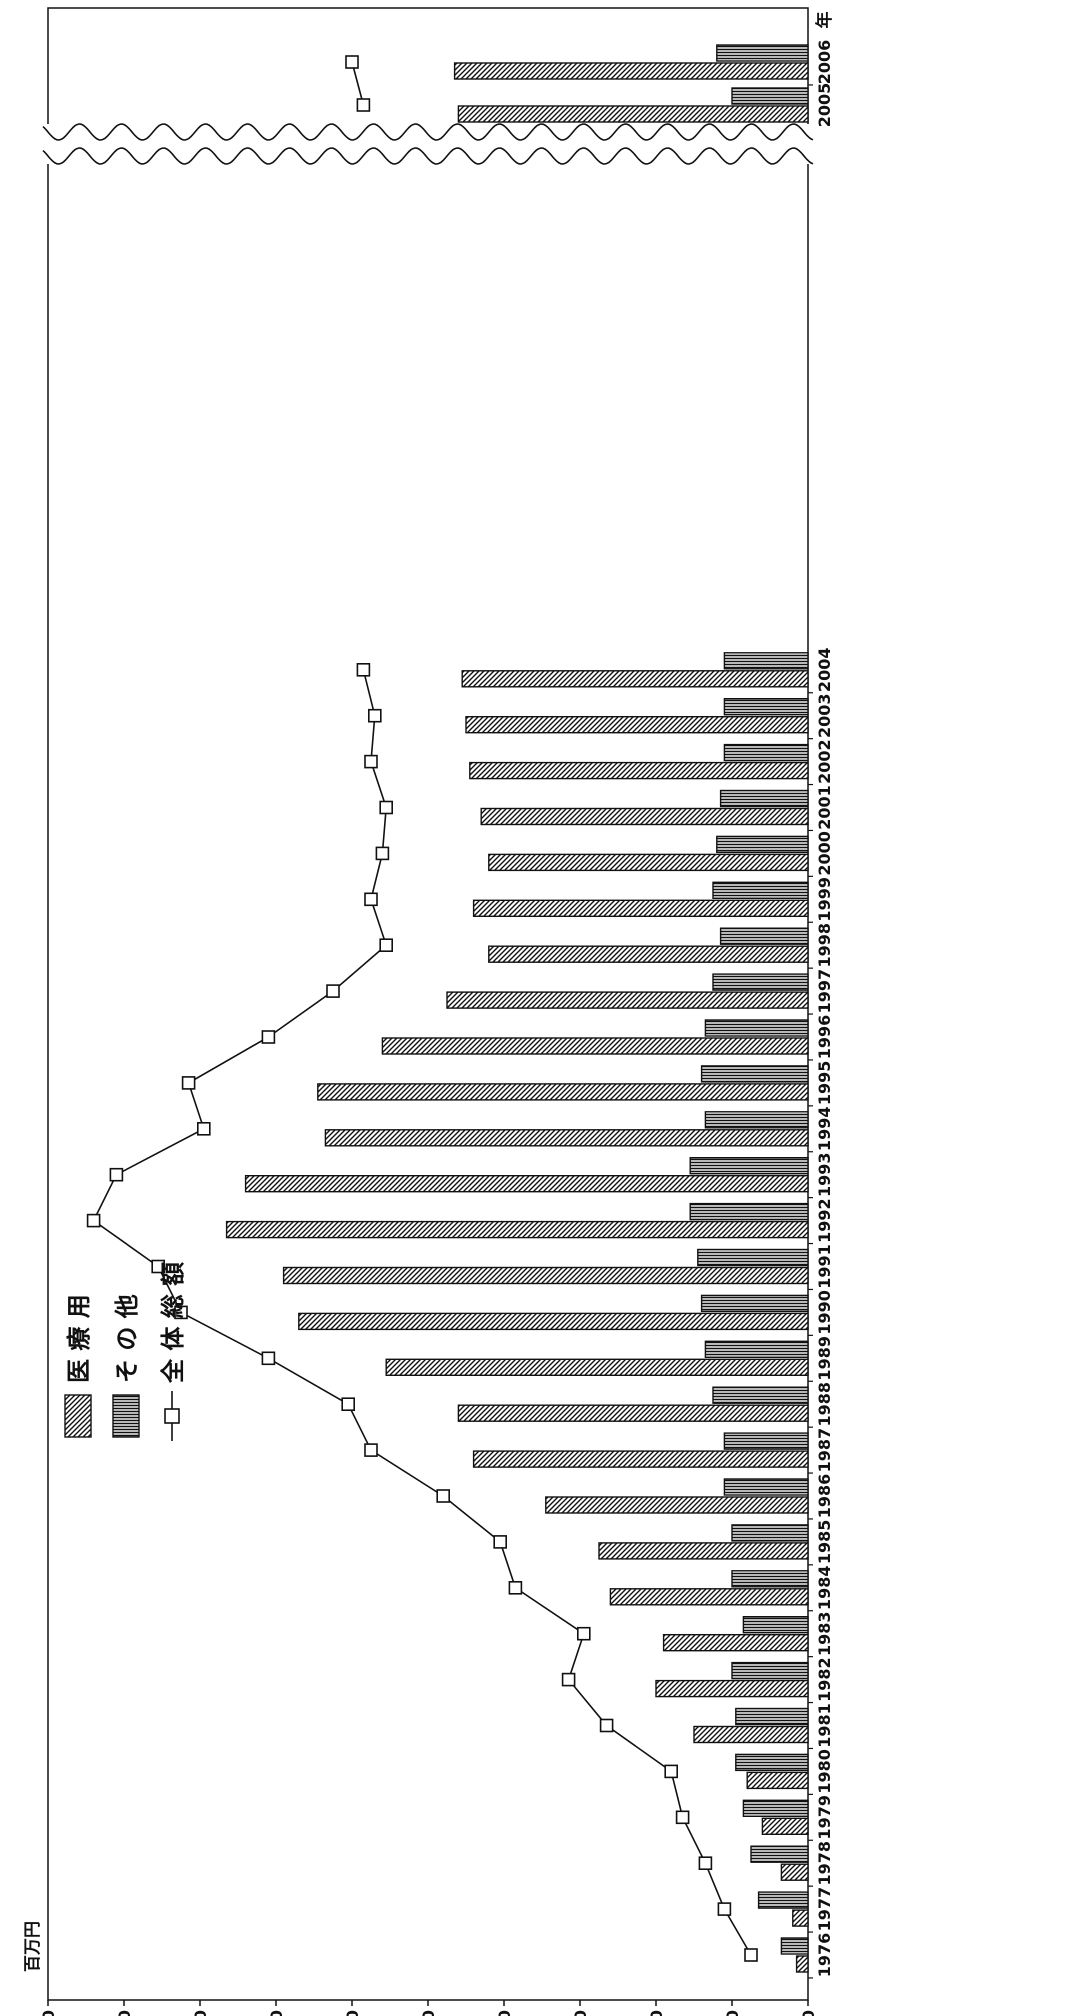  Describe the element at coordinates (824, 1817) in the screenshot. I see `x-tick-label: 1979` at that location.